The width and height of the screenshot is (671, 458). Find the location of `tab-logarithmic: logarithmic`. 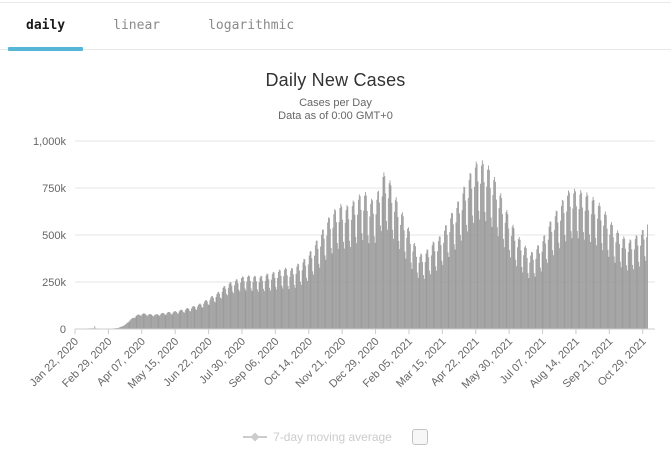

tab-logarithmic: logarithmic is located at coordinates (251, 26).